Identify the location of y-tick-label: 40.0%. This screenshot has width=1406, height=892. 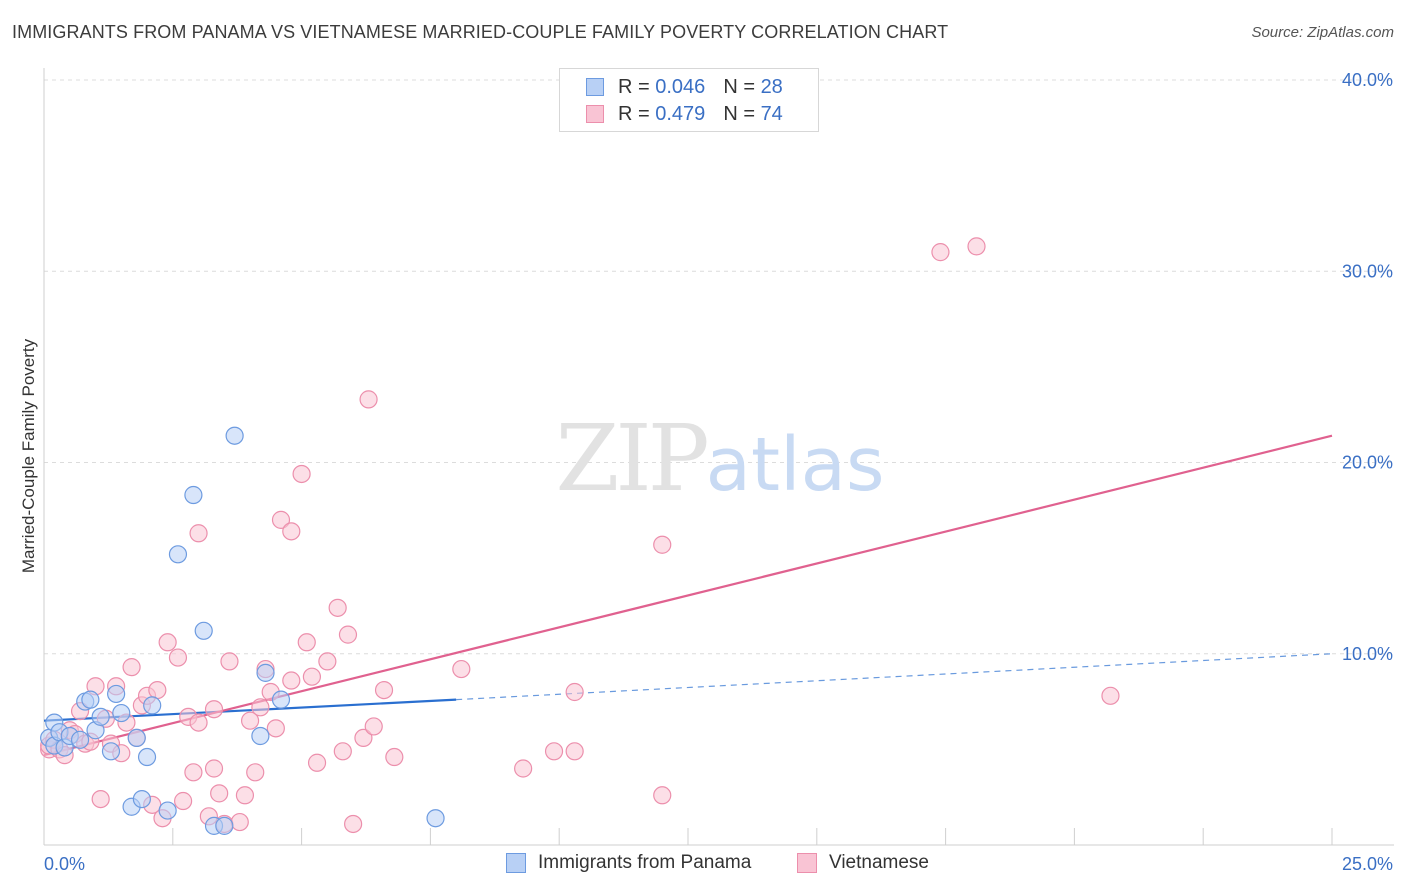
(1367, 80).